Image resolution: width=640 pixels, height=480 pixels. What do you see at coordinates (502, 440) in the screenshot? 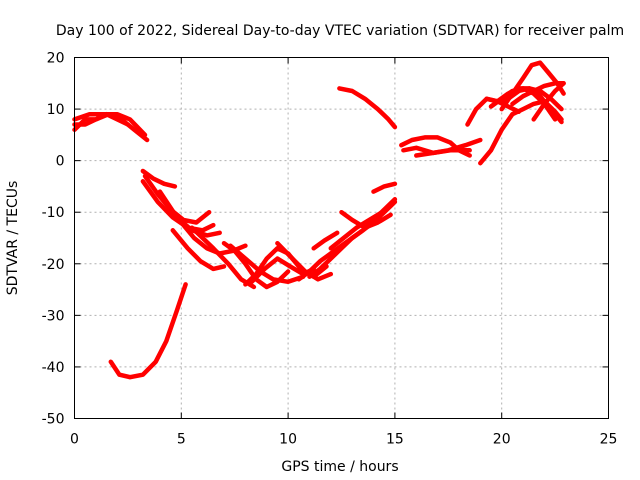
I see `x-tick-label: 20` at bounding box center [502, 440].